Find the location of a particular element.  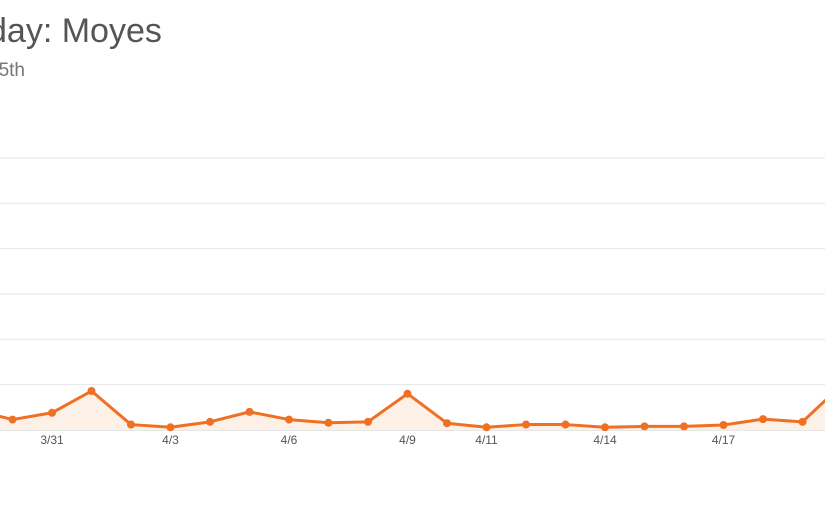

x-tick-label: 4/14 is located at coordinates (605, 440).